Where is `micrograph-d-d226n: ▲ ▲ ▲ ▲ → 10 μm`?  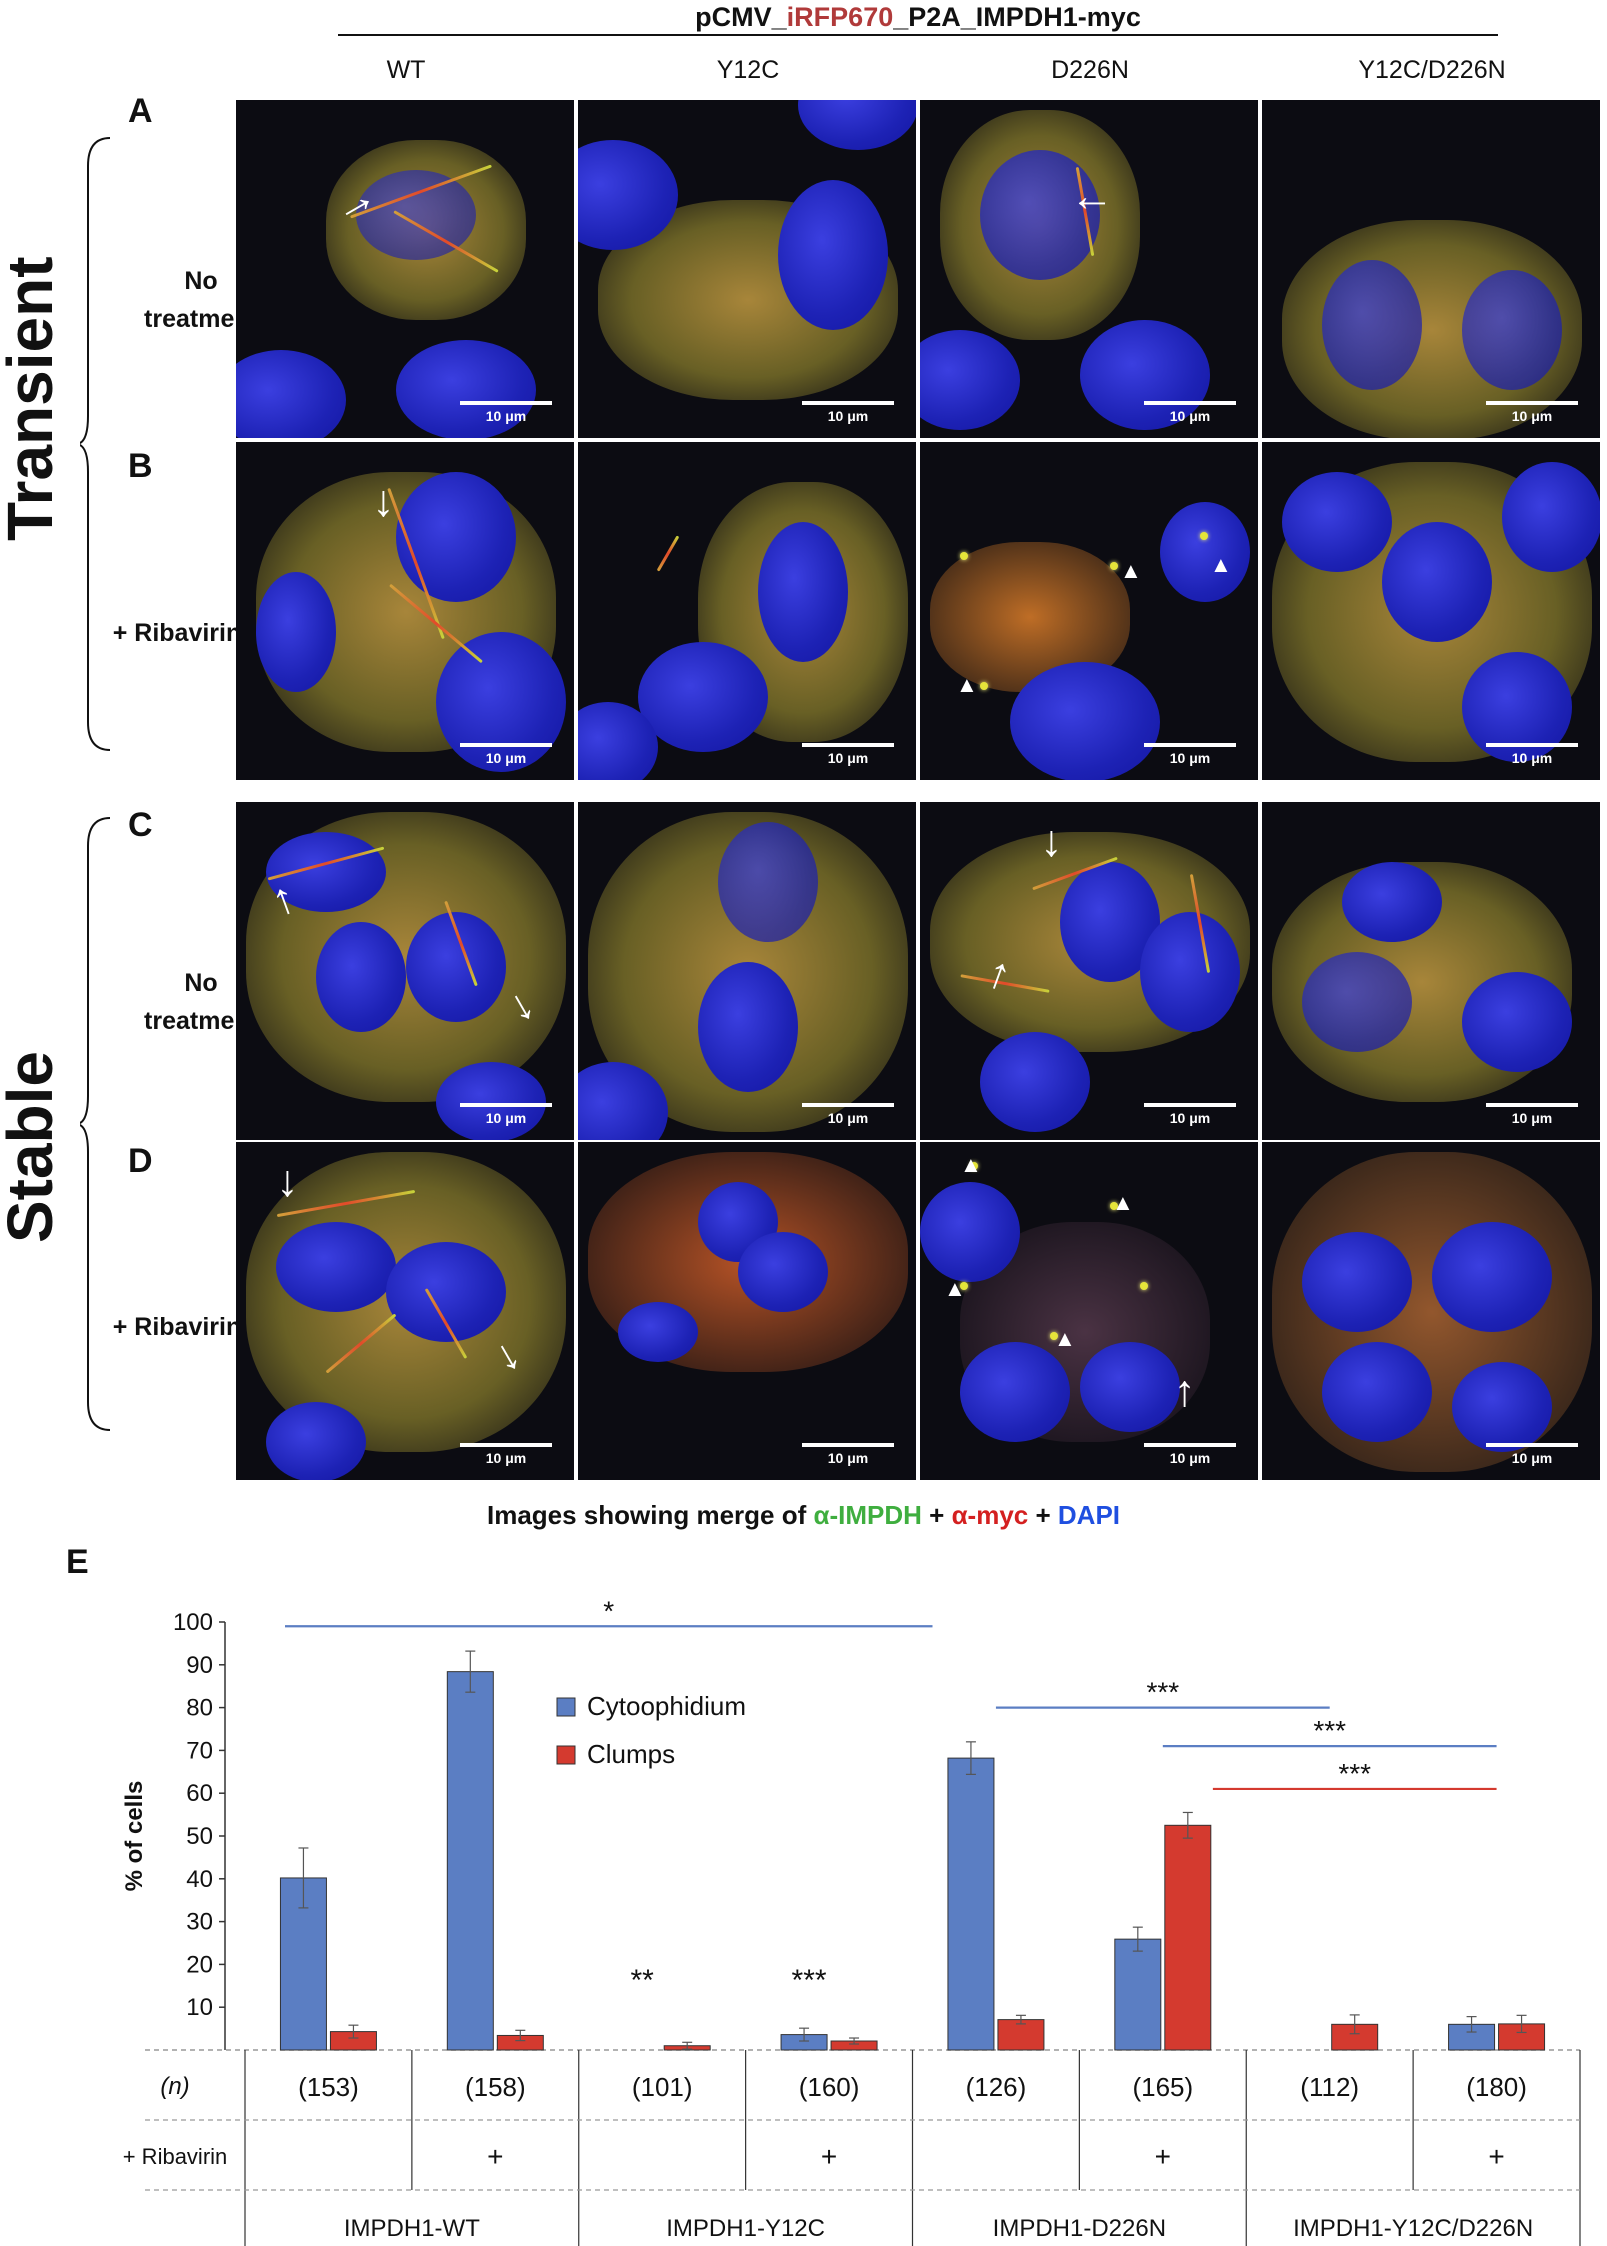
micrograph-d-d226n: ▲ ▲ ▲ ▲ → 10 μm is located at coordinates (1089, 1311).